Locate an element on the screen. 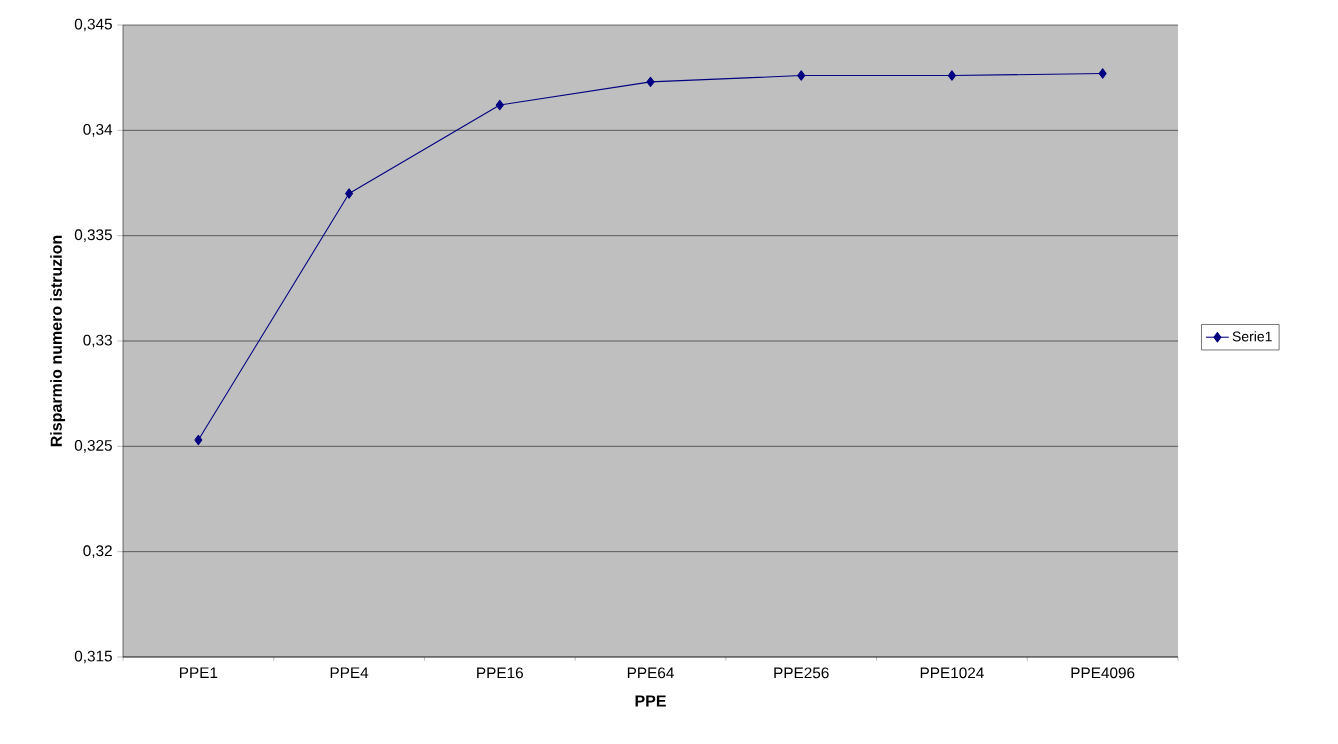  y-tick-label: 0,345 is located at coordinates (93, 25).